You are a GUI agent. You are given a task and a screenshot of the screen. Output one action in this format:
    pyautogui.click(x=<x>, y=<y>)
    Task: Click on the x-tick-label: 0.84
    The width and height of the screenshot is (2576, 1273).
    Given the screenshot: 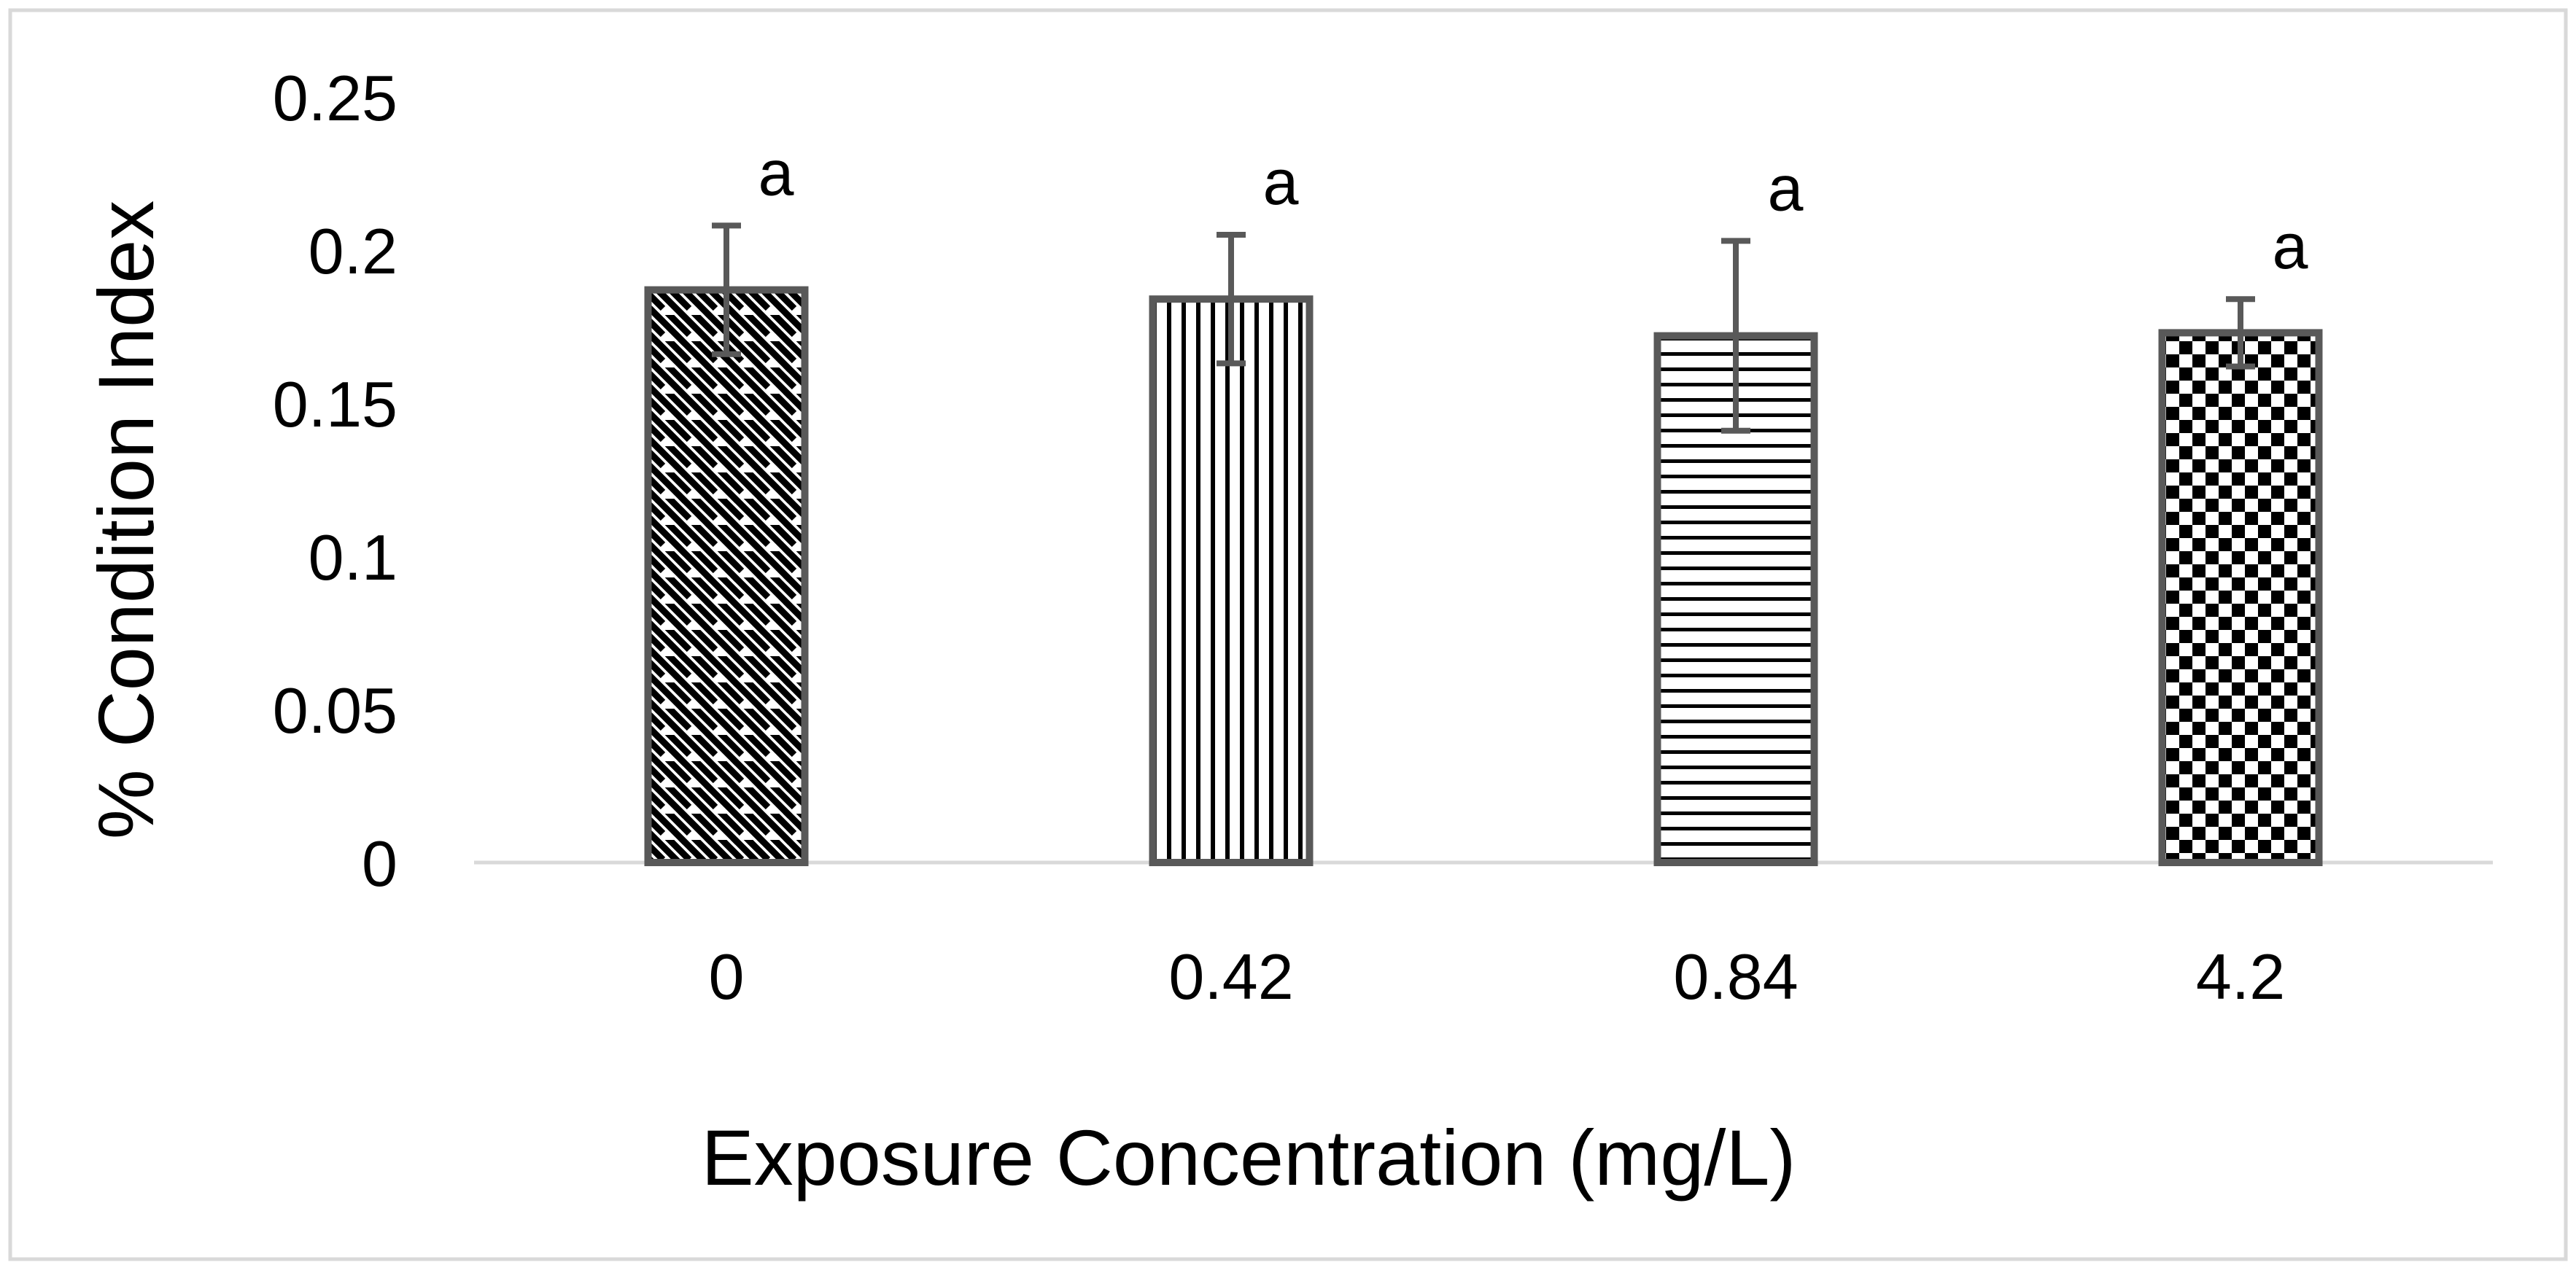 What is the action you would take?
    pyautogui.click(x=1736, y=977)
    